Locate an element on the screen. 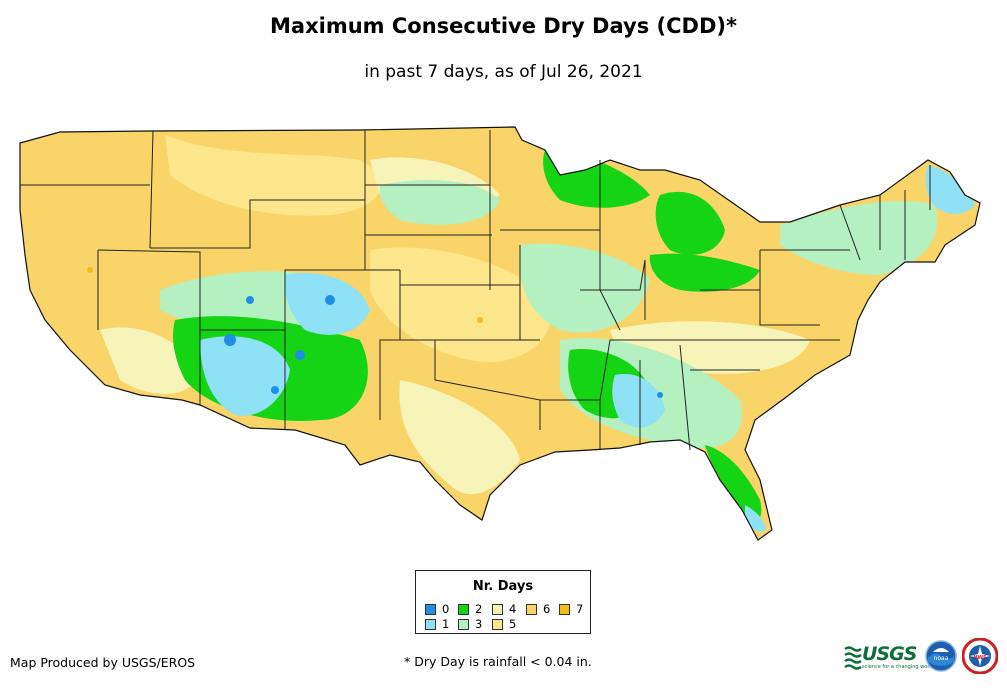 The width and height of the screenshot is (1007, 691). legend-item: 1 is located at coordinates (437, 624).